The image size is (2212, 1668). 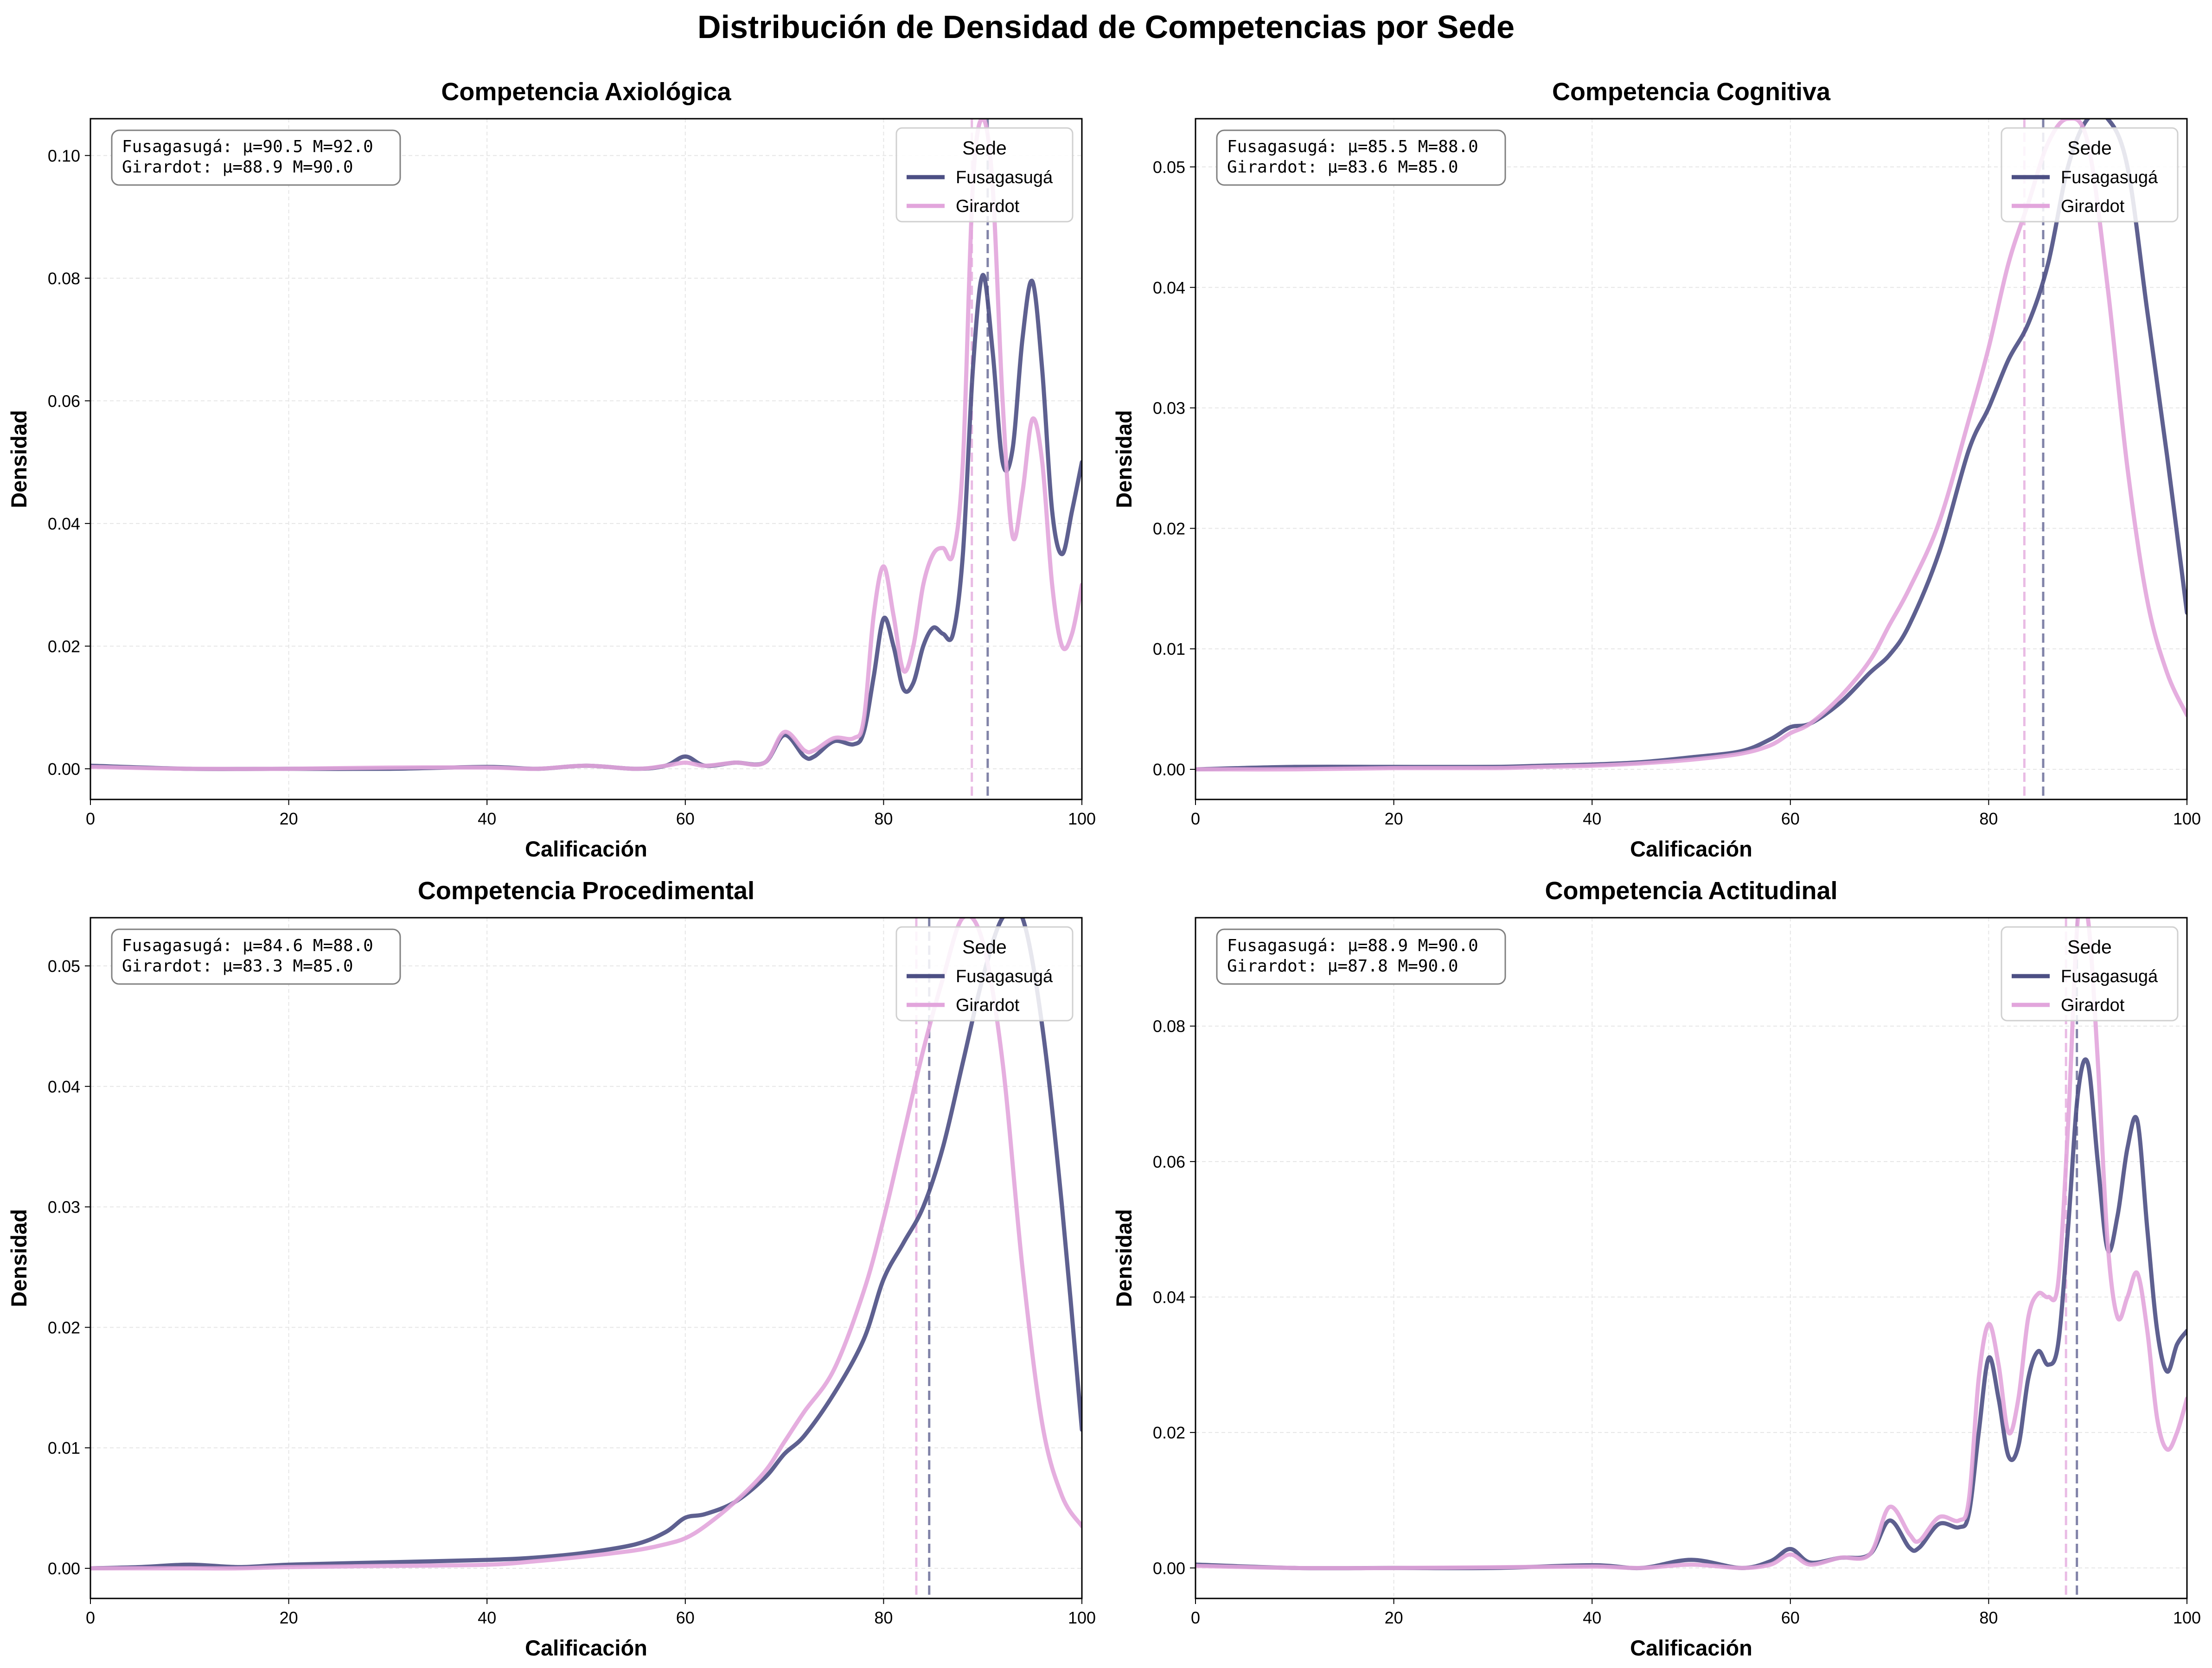 I want to click on panel-title: Competencia Cognitiva, so click(x=1691, y=92).